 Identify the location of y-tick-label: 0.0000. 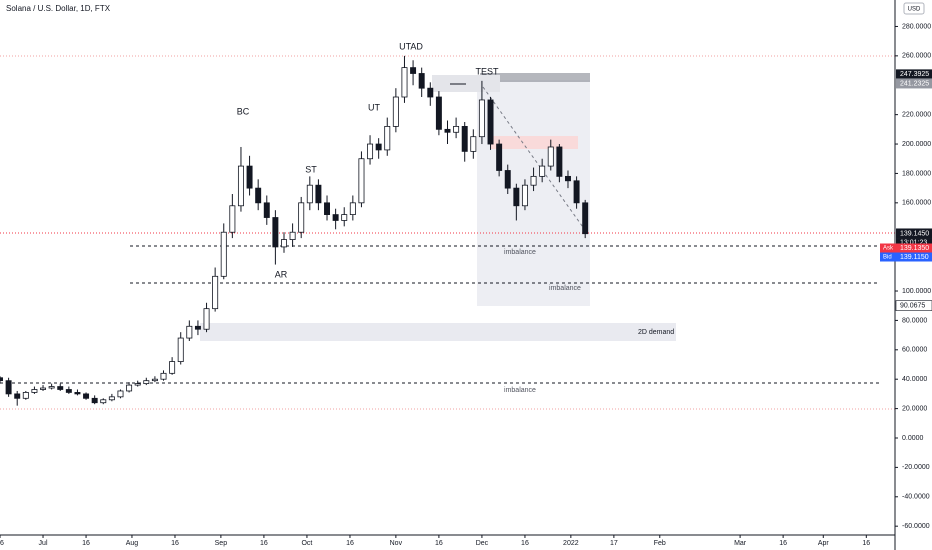
(913, 438).